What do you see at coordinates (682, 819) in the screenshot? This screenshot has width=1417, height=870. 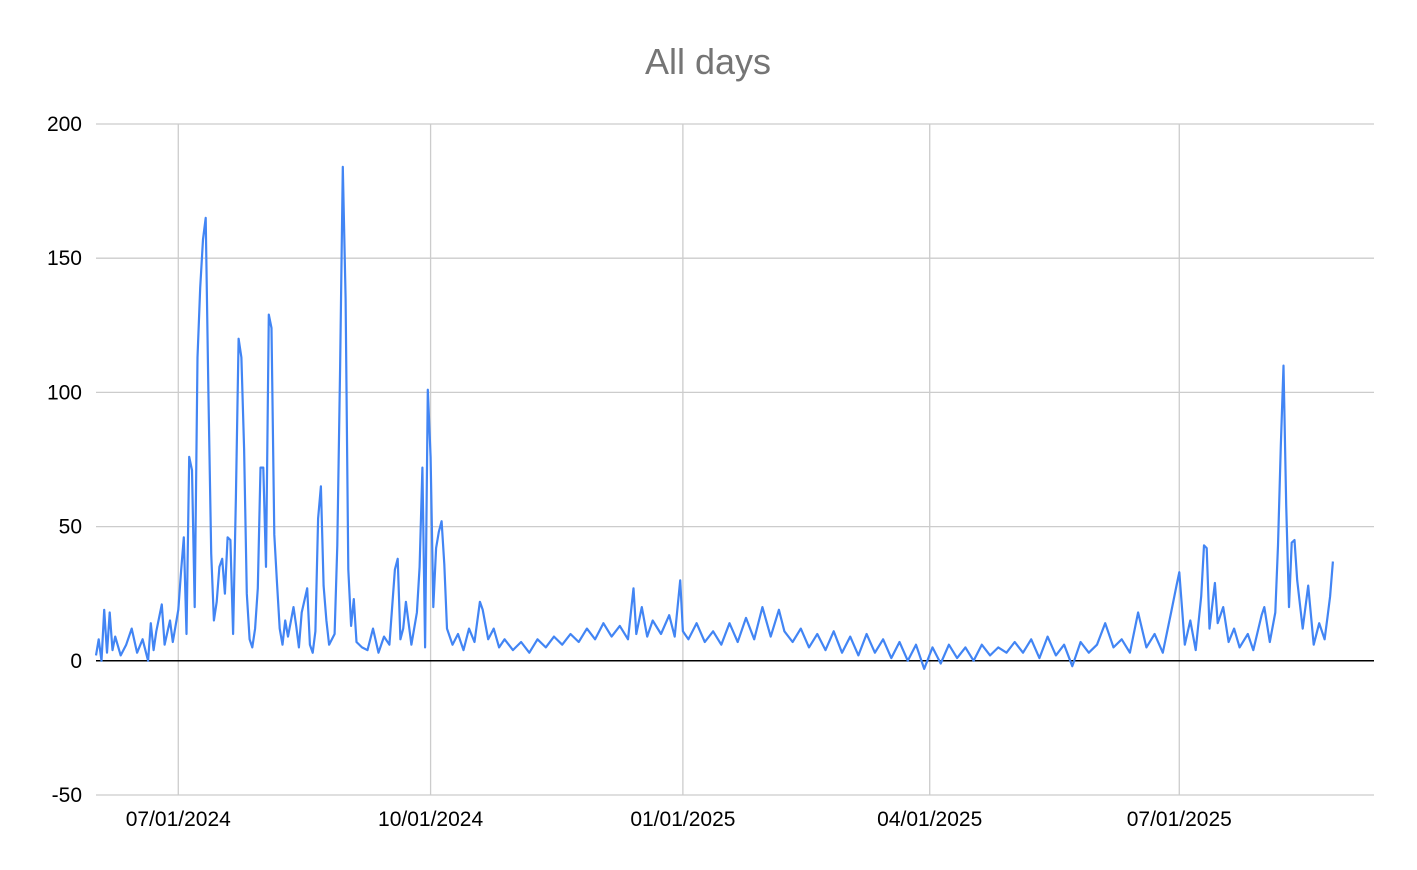 I see `x-tick-label: 01/01/2025` at bounding box center [682, 819].